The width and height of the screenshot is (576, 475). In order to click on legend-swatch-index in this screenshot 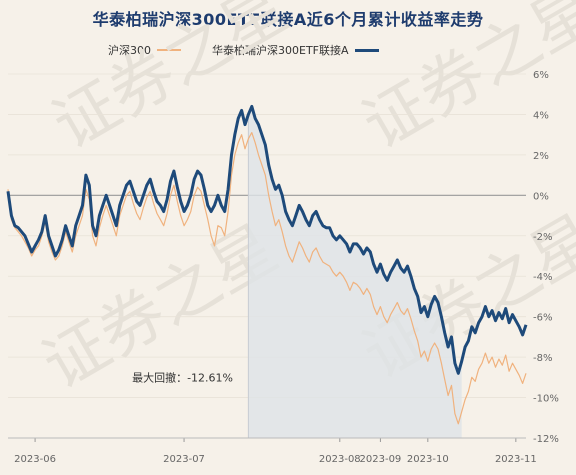, I will do `click(169, 50)`.